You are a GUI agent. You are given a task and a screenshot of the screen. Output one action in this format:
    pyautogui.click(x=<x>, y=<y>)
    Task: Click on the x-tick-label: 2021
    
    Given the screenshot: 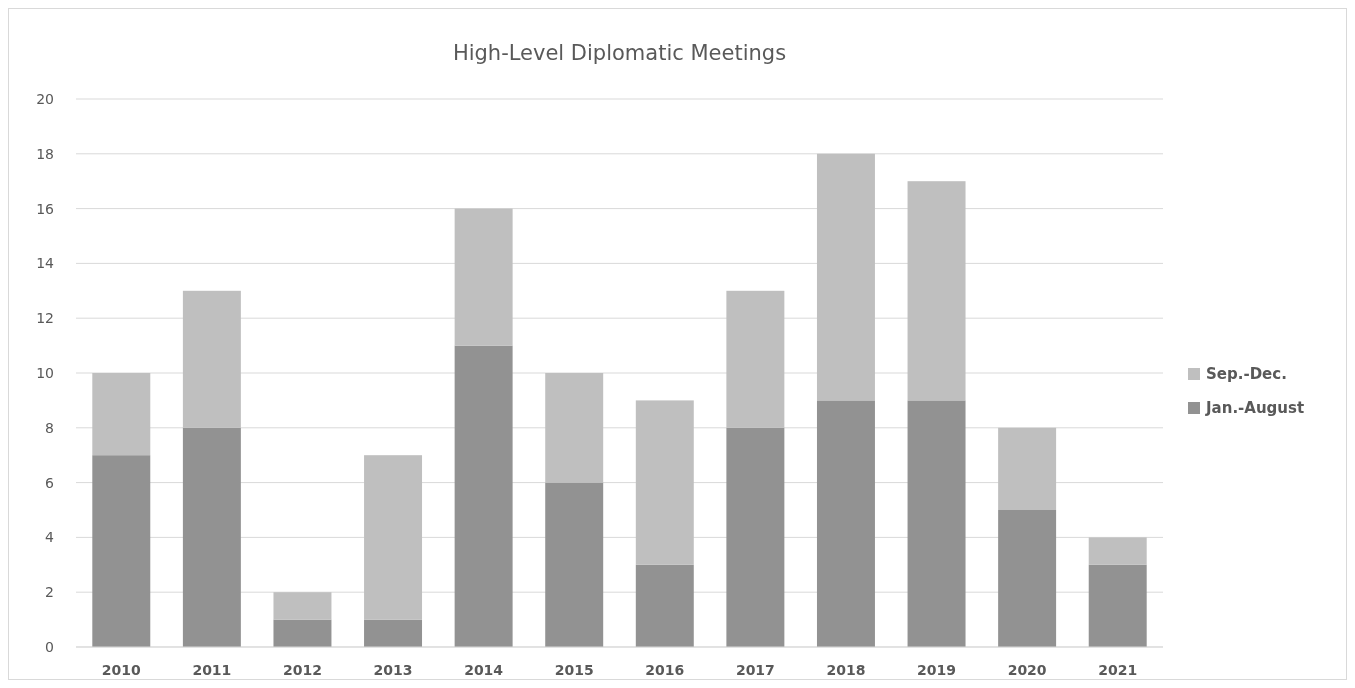 What is the action you would take?
    pyautogui.click(x=1118, y=670)
    